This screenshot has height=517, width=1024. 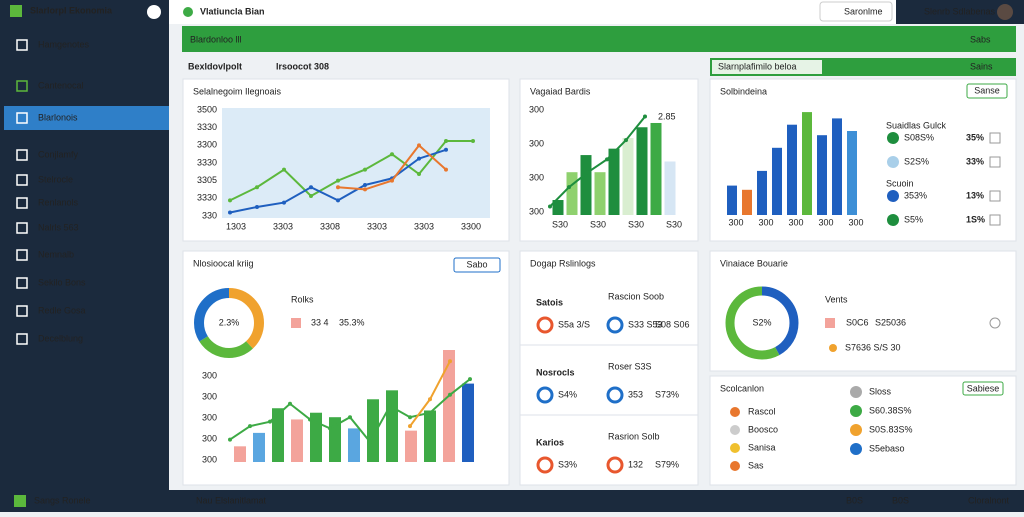 I want to click on footer-bar, so click(x=512, y=501).